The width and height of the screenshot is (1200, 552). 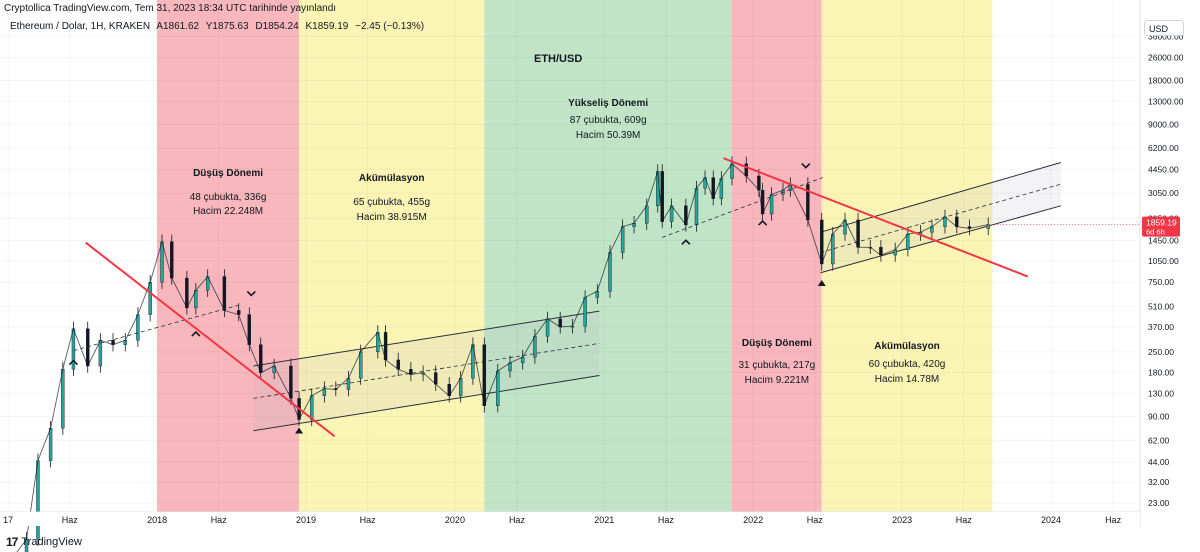 What do you see at coordinates (80, 26) in the screenshot?
I see `symbol-name: Ethereum / Dolar, 1H, KRAKEN` at bounding box center [80, 26].